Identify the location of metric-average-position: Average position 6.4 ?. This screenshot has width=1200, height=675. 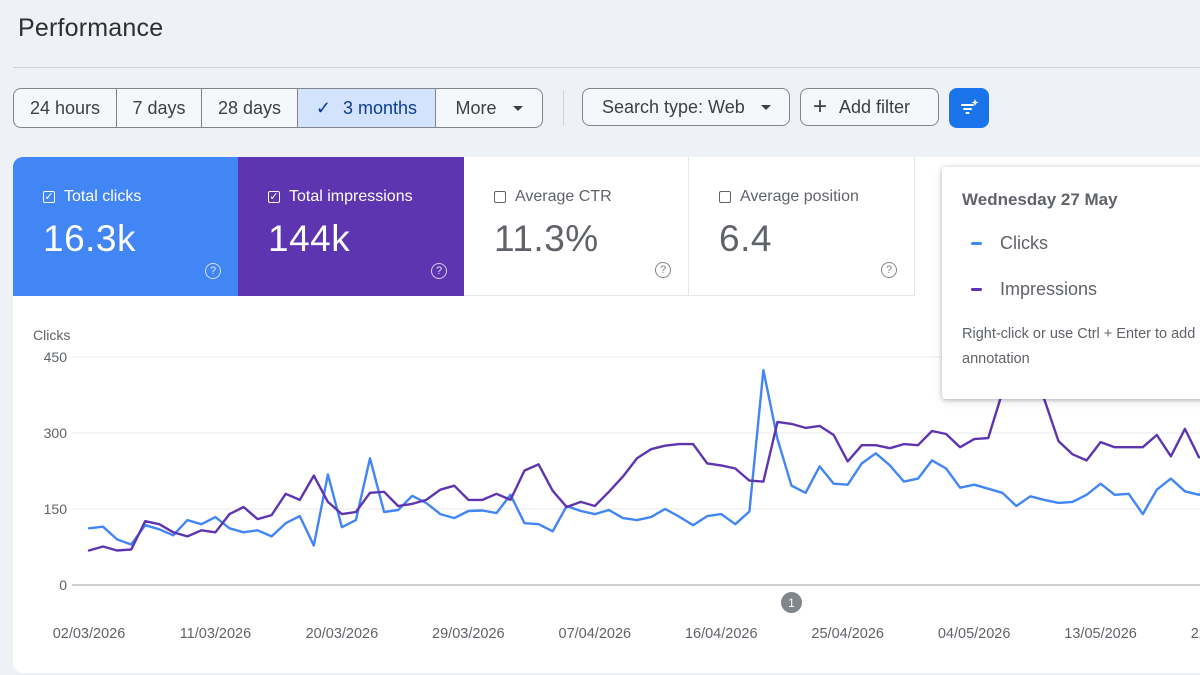
(802, 226).